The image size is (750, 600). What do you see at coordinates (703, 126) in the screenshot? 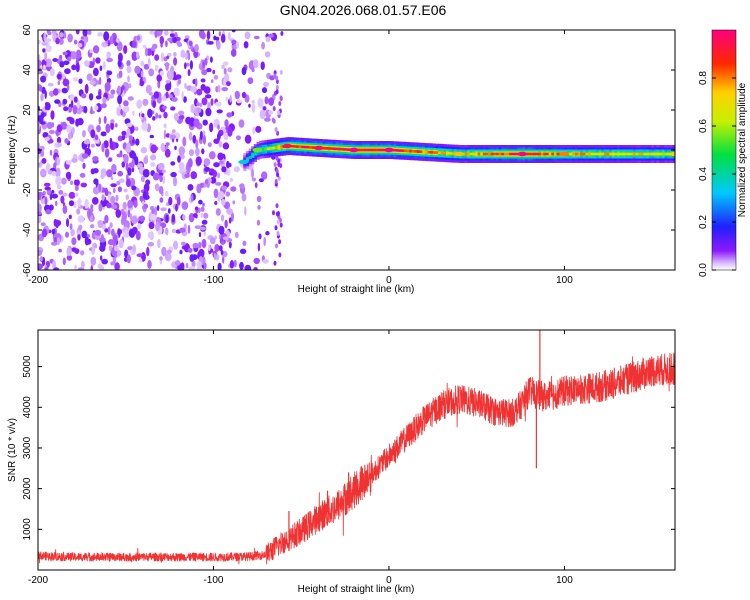
I see `colorbar-tick-label: 0.6` at bounding box center [703, 126].